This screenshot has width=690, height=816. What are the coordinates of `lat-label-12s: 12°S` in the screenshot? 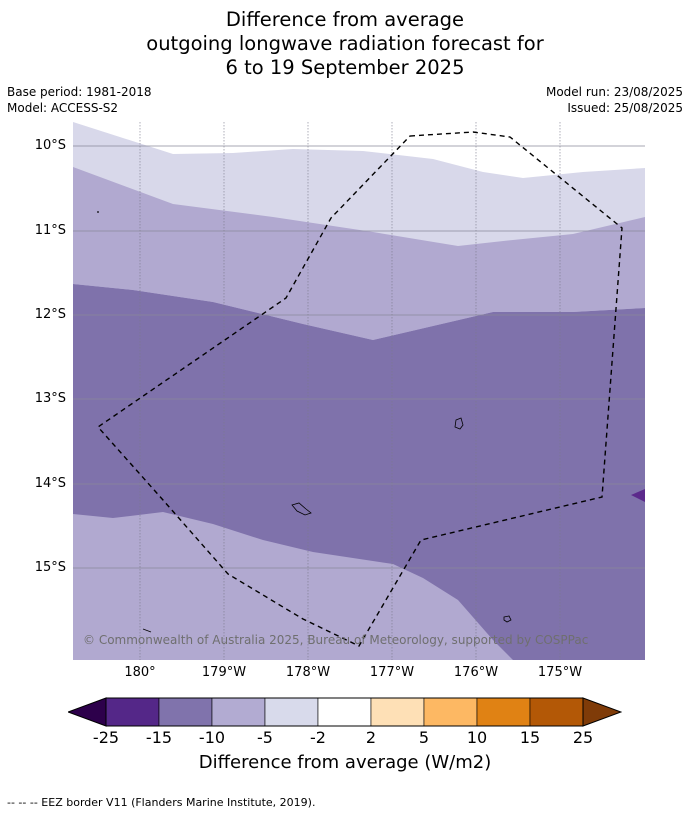 It's located at (50, 314).